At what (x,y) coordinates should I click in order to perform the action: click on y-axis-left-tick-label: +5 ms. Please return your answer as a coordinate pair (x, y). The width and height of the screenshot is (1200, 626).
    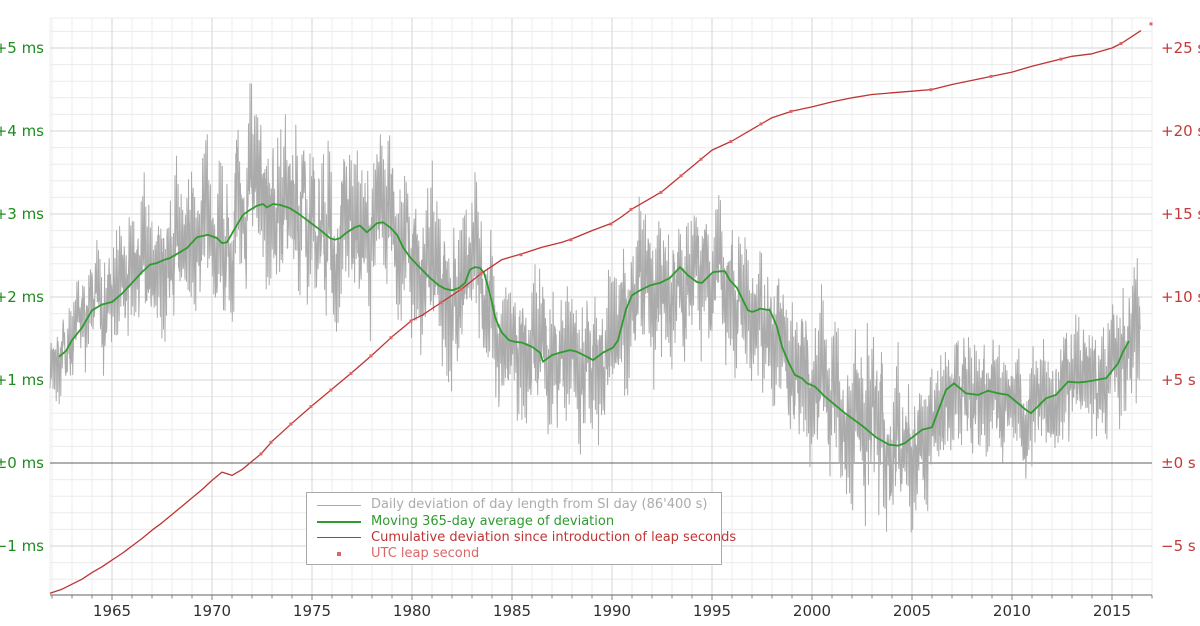
    Looking at the image, I should click on (22, 48).